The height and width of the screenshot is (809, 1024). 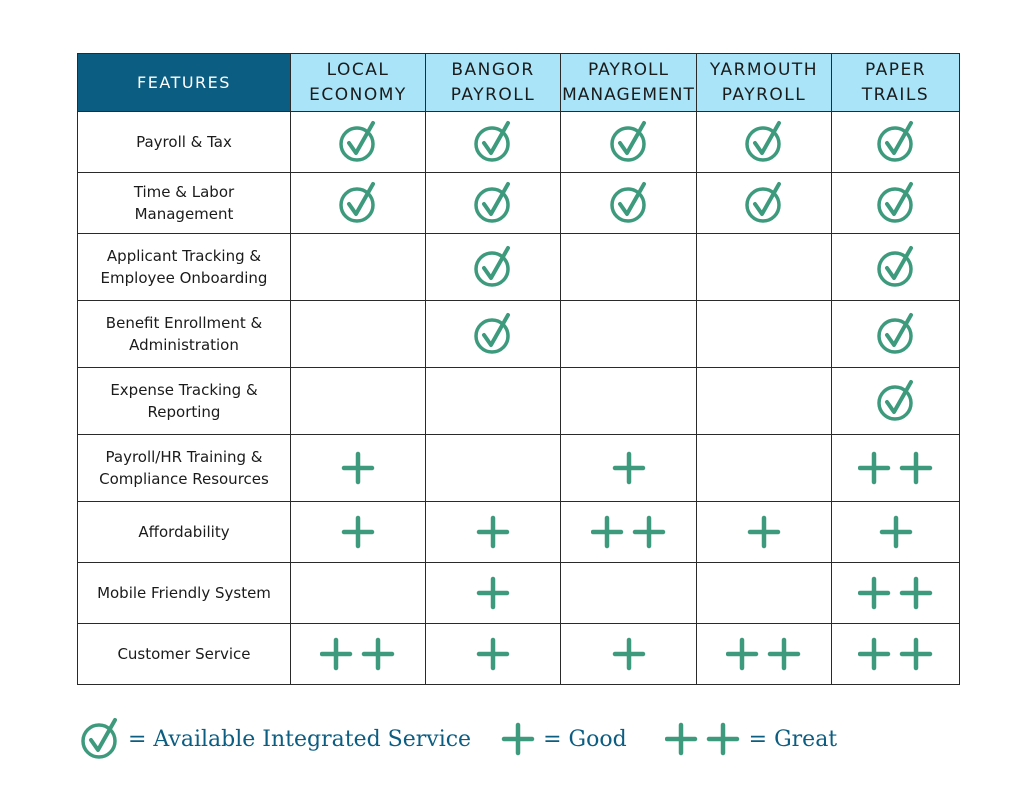 I want to click on table-row: Customer Service, so click(x=518, y=654).